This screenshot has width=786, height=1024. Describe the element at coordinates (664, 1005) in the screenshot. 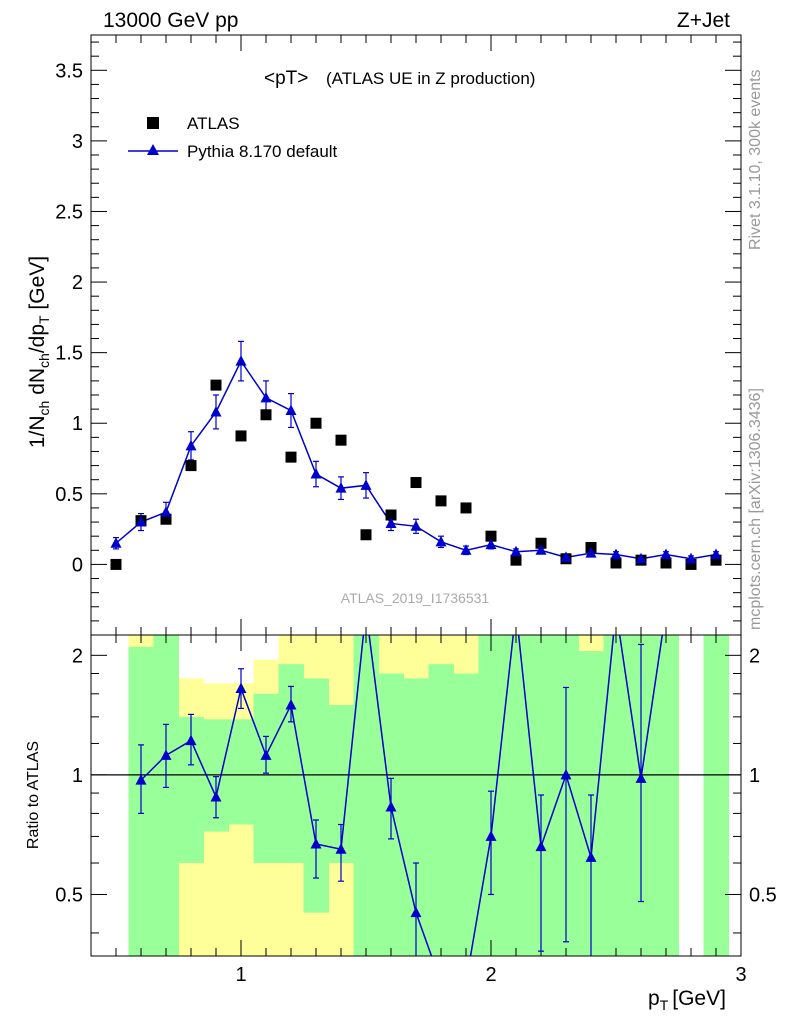

I see `x-axis-label-sub: T` at that location.